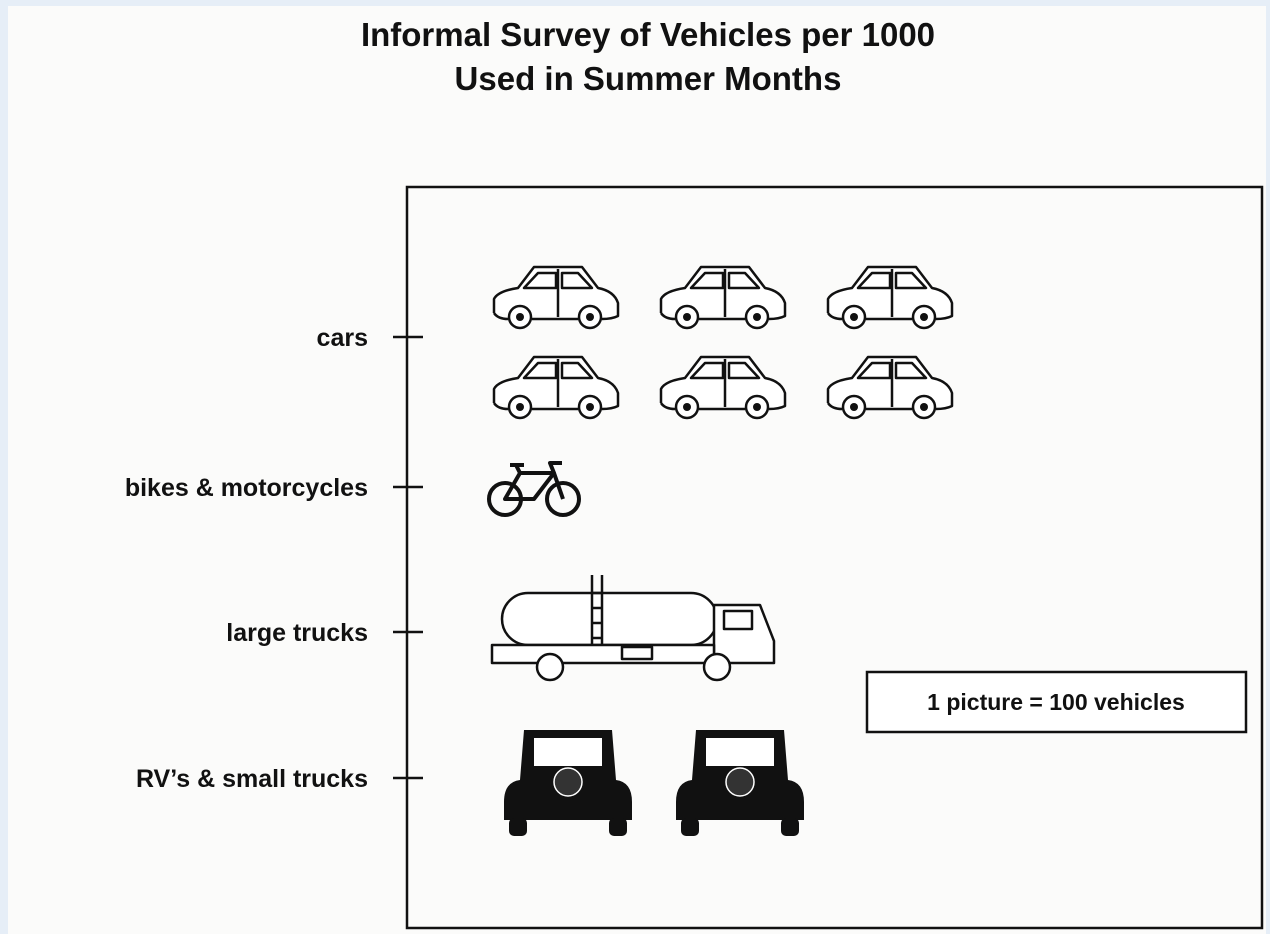  Describe the element at coordinates (648, 34) in the screenshot. I see `chart-title: Informal Survey of Vehicles per 1000` at that location.